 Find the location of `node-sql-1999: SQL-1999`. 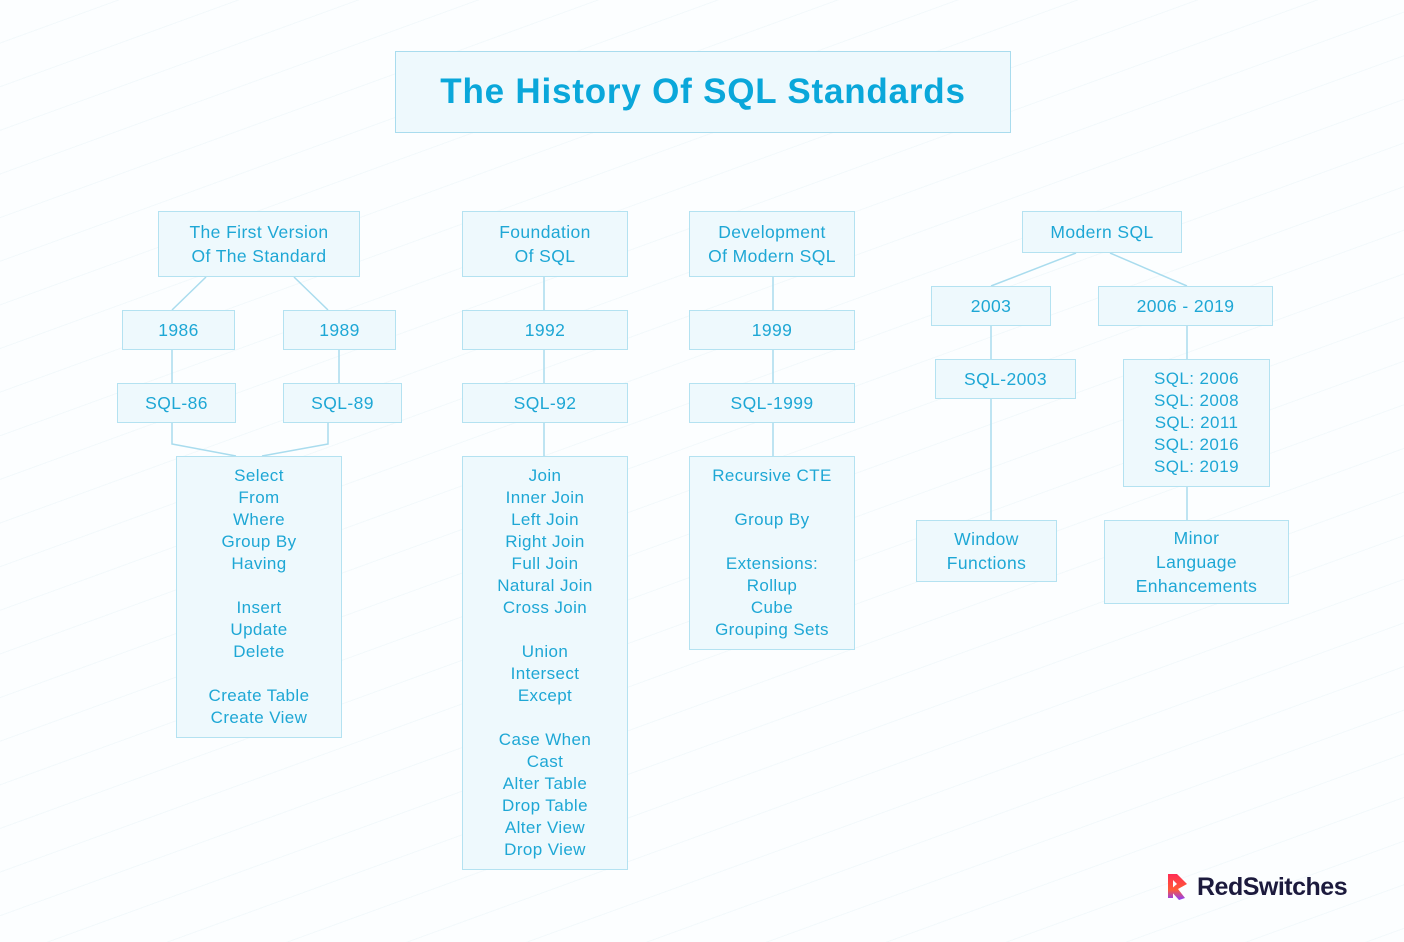

node-sql-1999: SQL-1999 is located at coordinates (772, 403).